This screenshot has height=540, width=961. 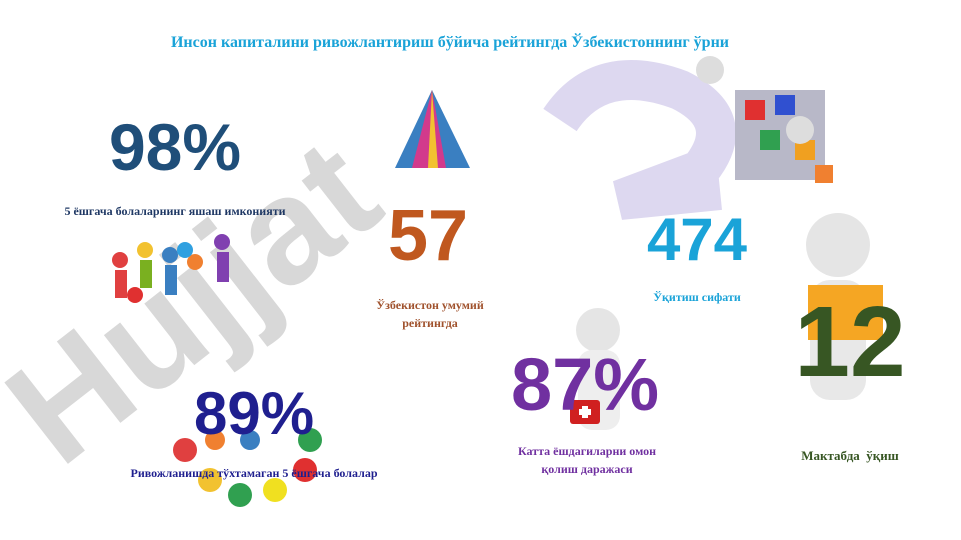 I want to click on stat-label: Ўқитиш сифати, so click(x=697, y=297).